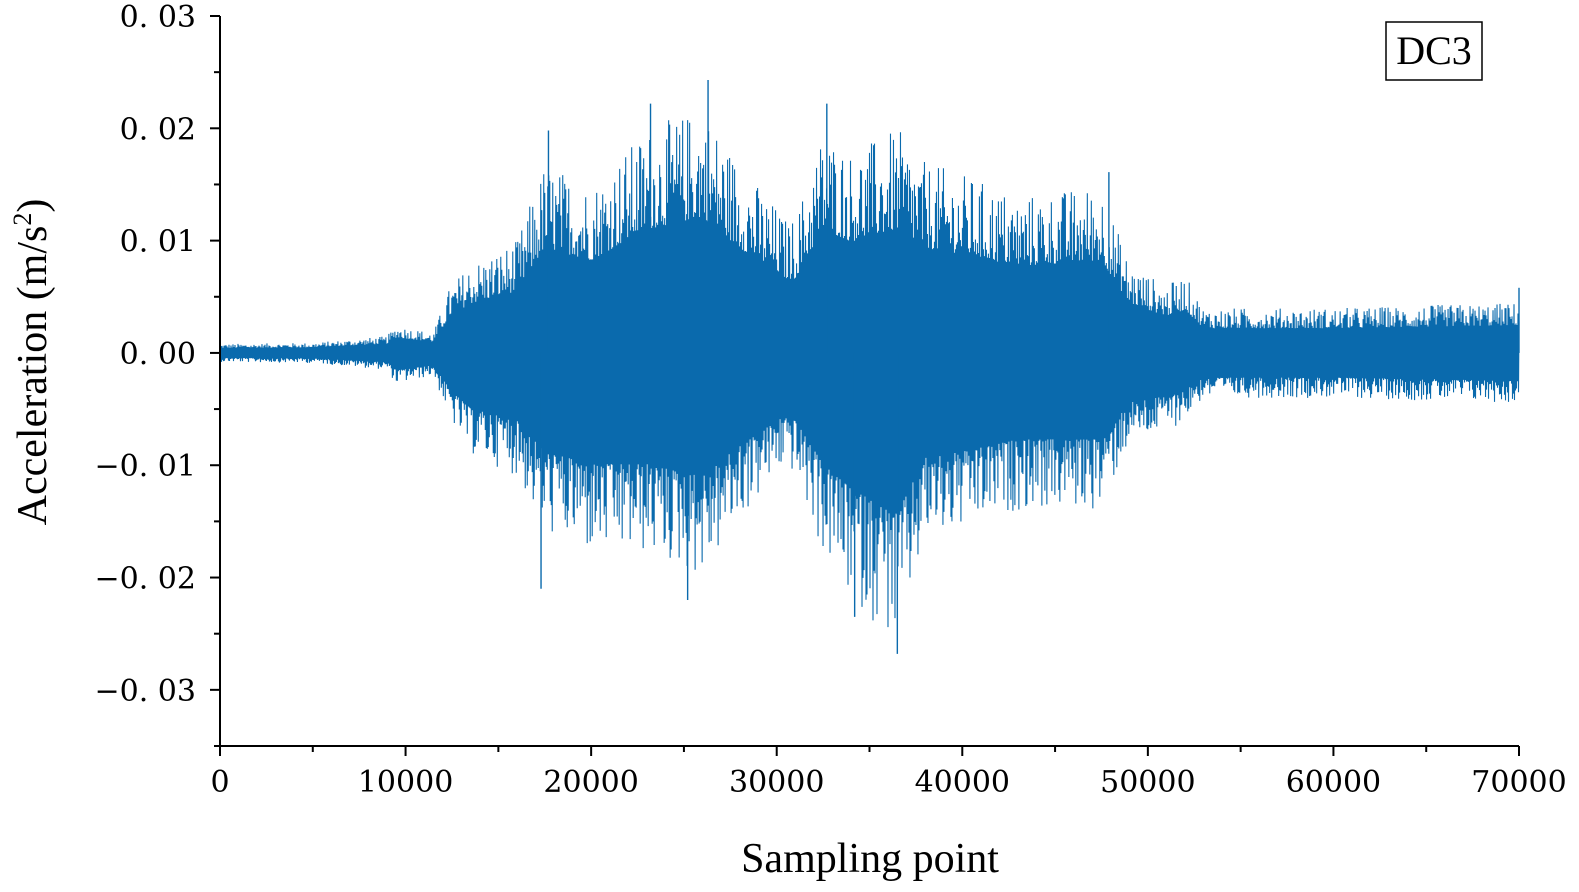 The image size is (1579, 892). Describe the element at coordinates (870, 859) in the screenshot. I see `x-axis-title: Sampling point` at that location.